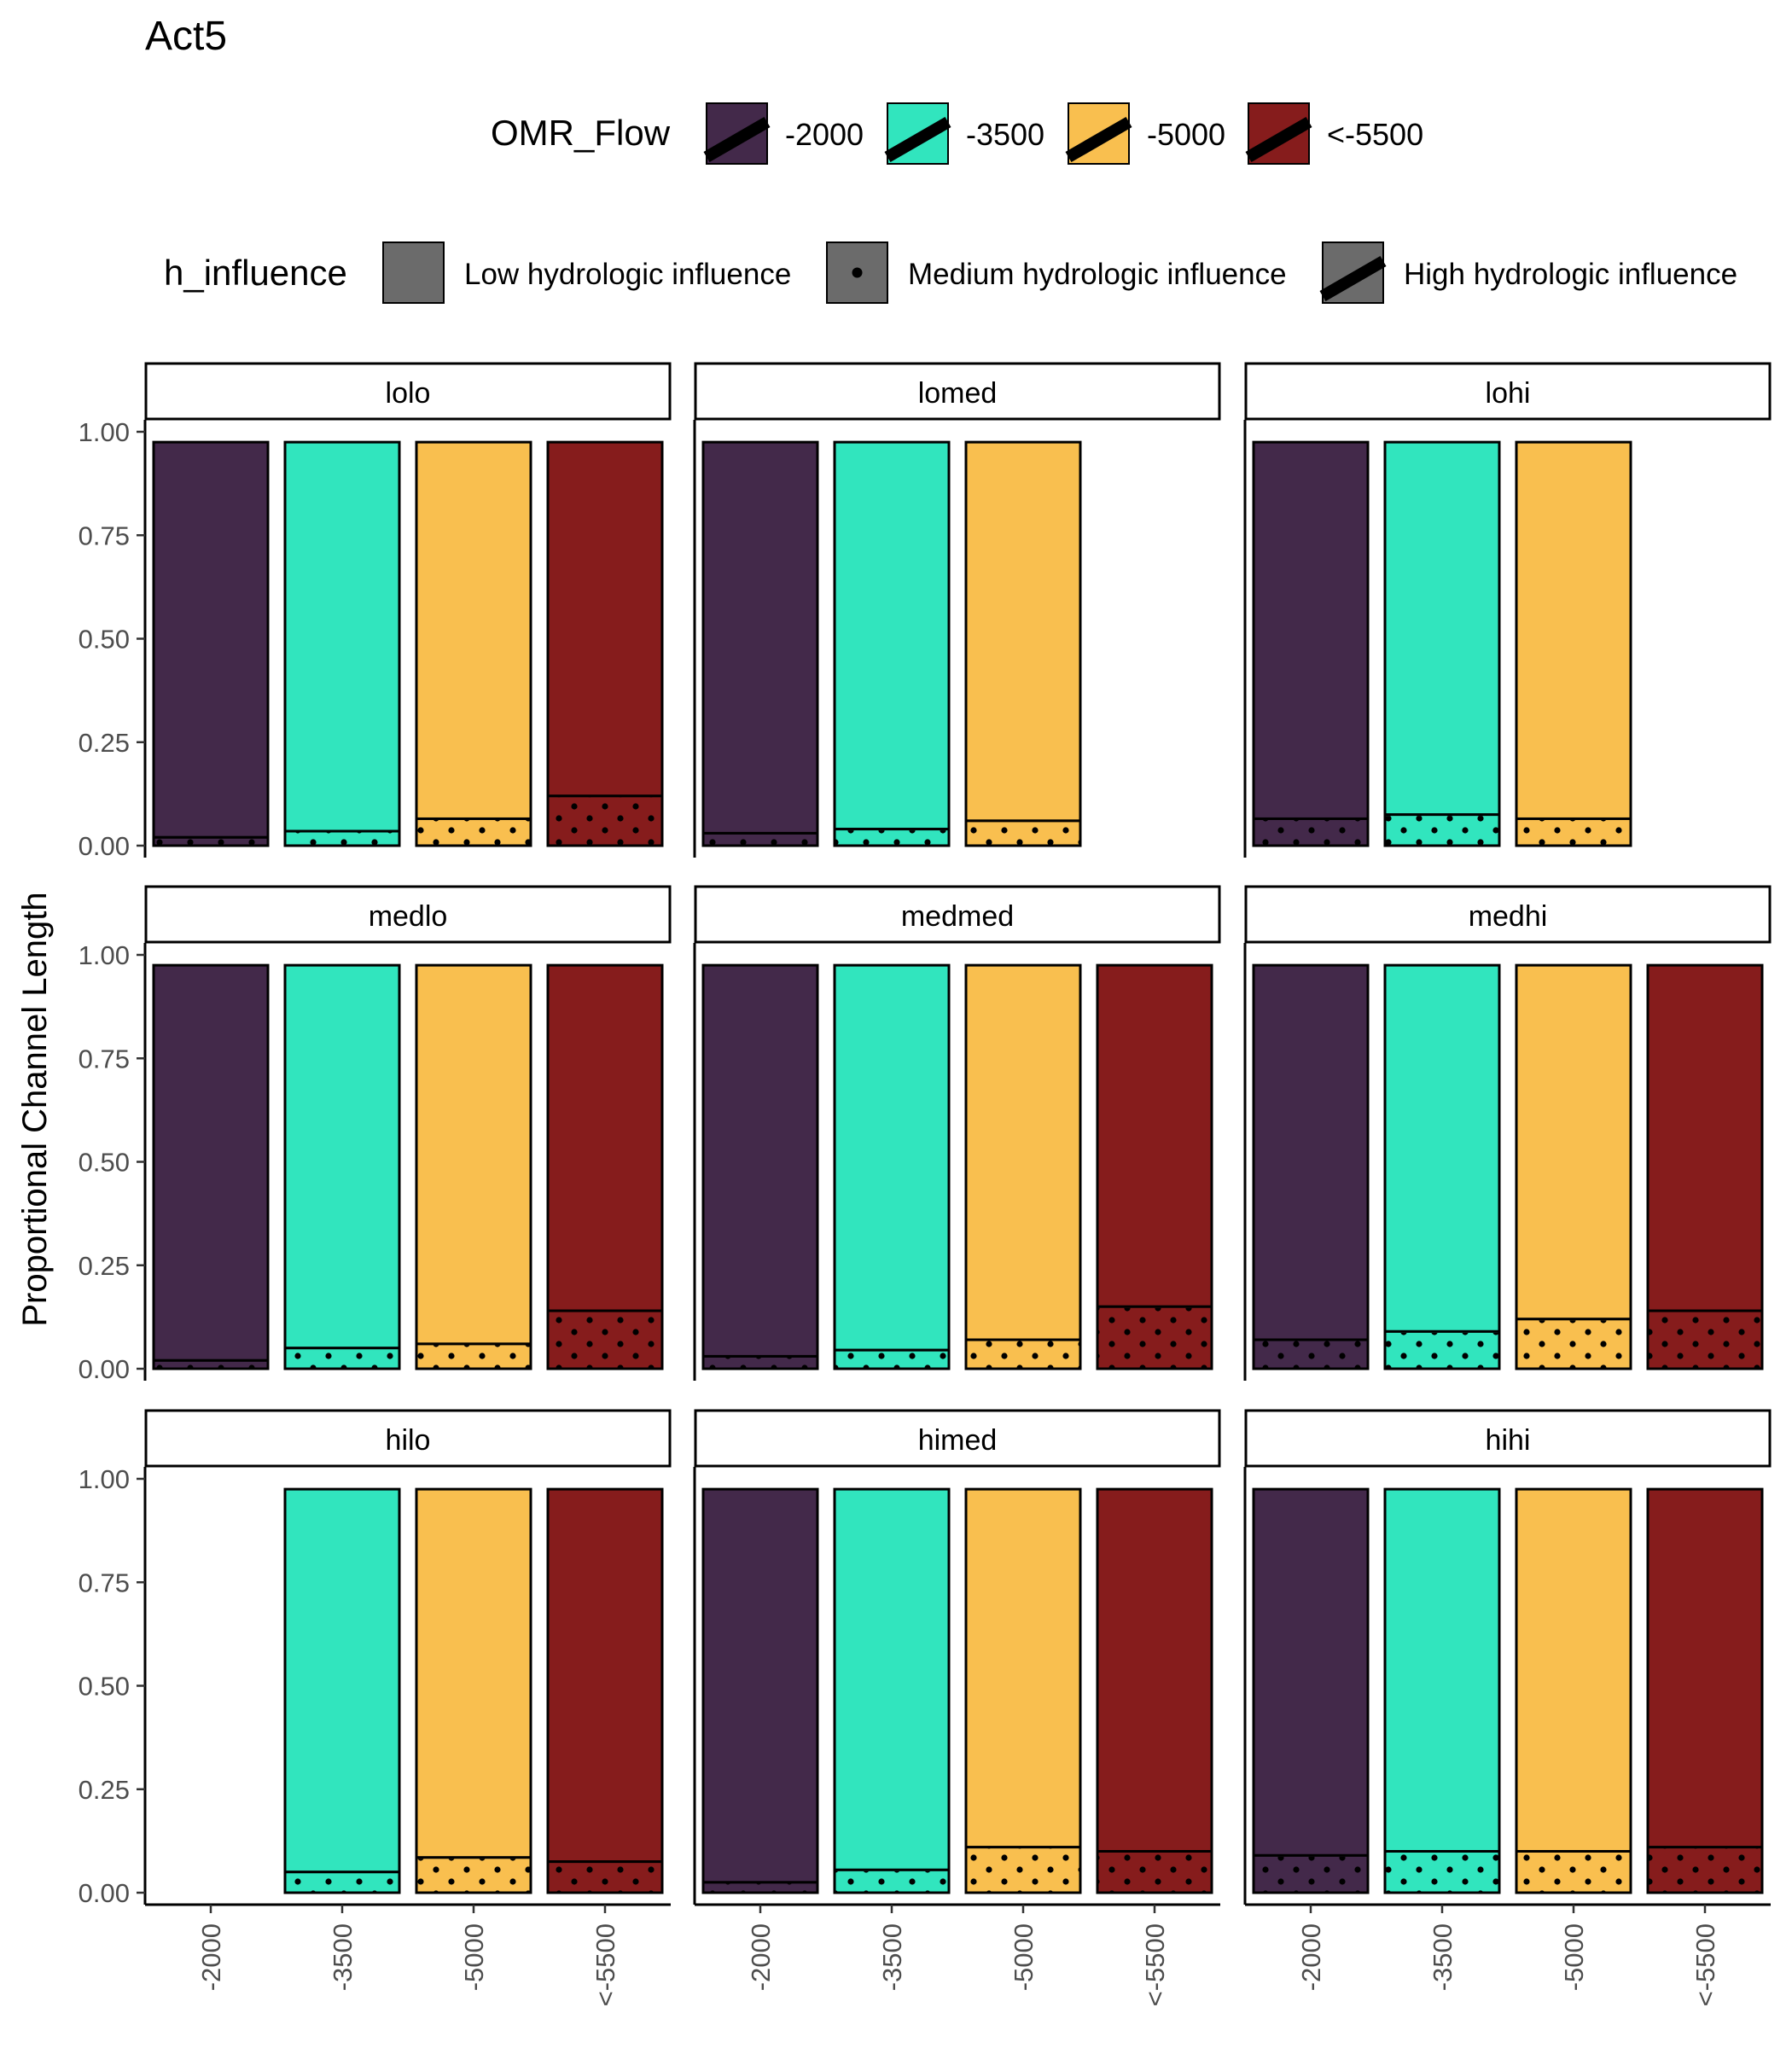 This screenshot has height=2048, width=1792. I want to click on facet-strip-label: himed, so click(958, 1440).